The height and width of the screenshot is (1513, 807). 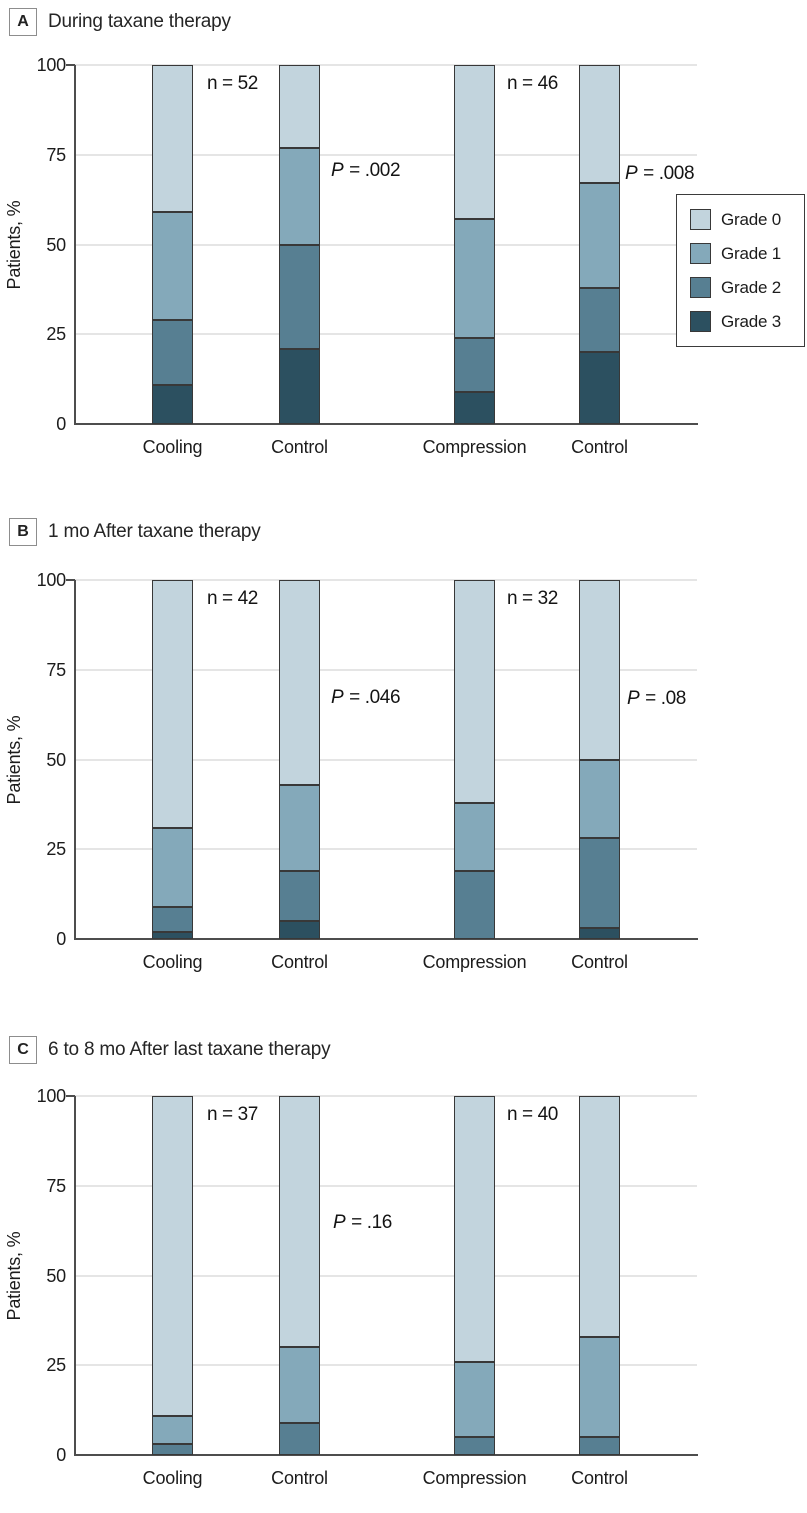 I want to click on panel-a-header: A During taxane therapy, so click(x=120, y=22).